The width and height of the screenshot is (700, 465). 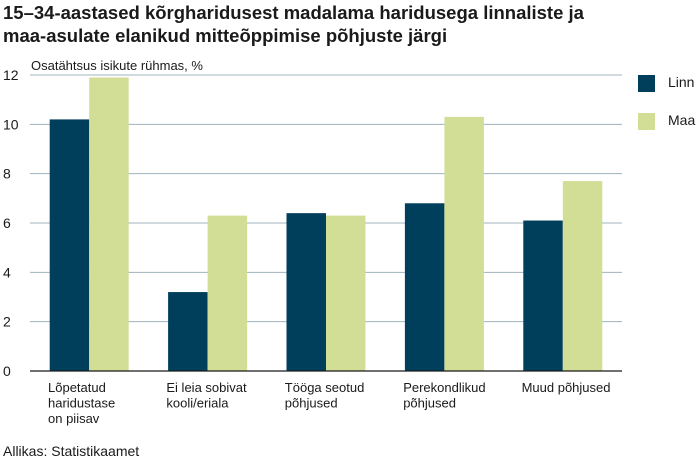 What do you see at coordinates (444, 387) in the screenshot?
I see `x-tick-label-3-line-0: Perekondlikud` at bounding box center [444, 387].